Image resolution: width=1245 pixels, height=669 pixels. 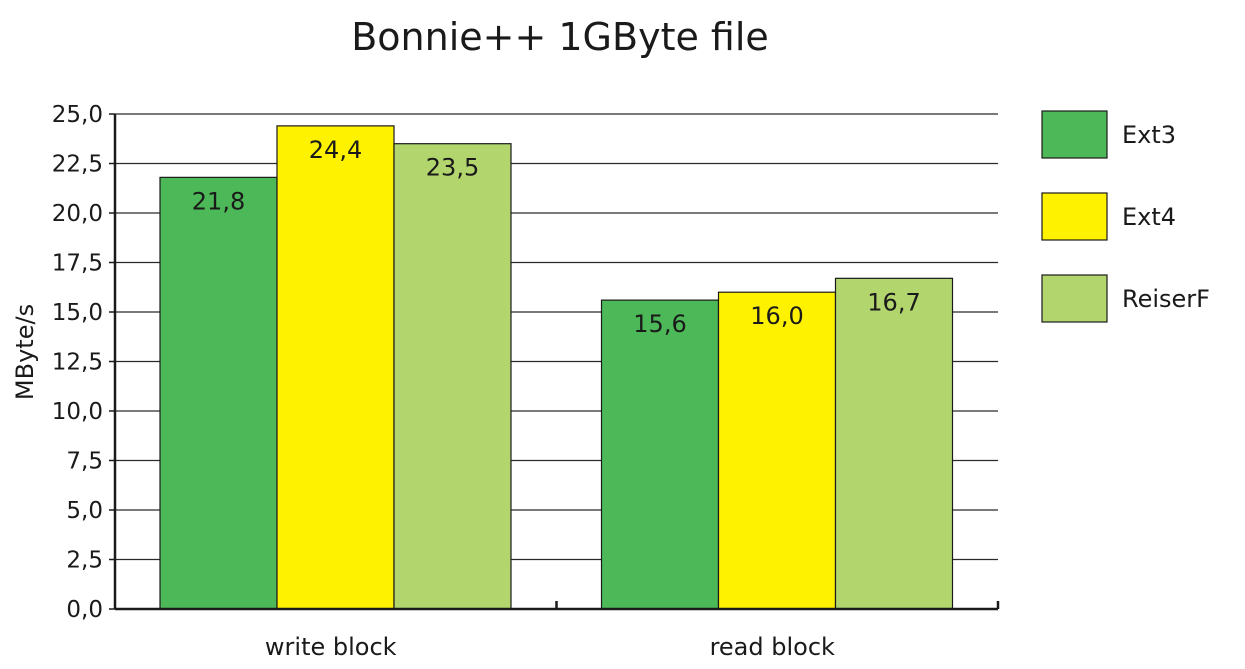 What do you see at coordinates (77, 363) in the screenshot?
I see `y-tick-label: 12,5` at bounding box center [77, 363].